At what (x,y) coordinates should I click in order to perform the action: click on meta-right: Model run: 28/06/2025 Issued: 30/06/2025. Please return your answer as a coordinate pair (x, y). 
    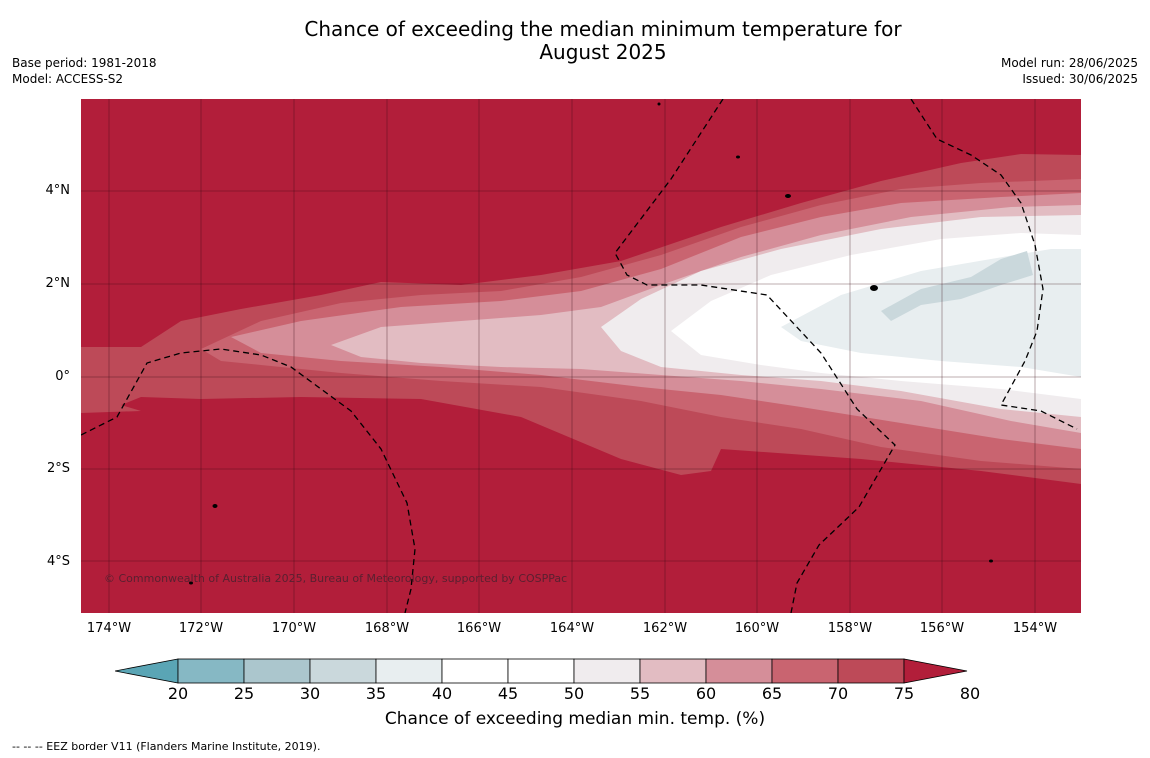
    Looking at the image, I should click on (1069, 71).